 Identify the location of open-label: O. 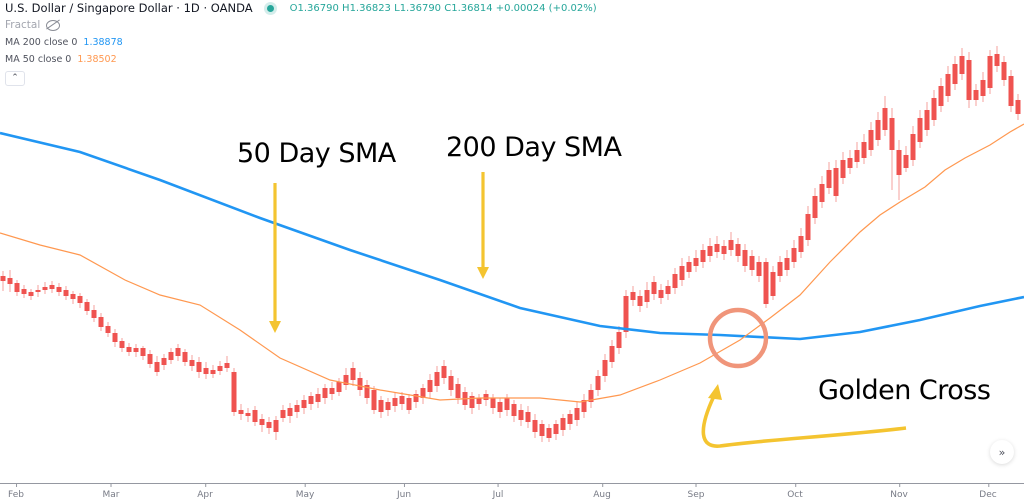
(293, 8).